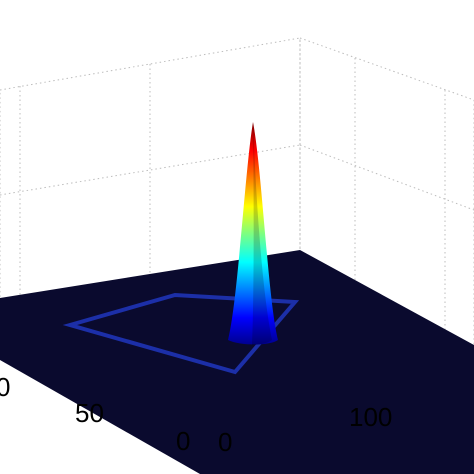 This screenshot has height=474, width=474. What do you see at coordinates (89, 413) in the screenshot?
I see `y-tick-label: 50` at bounding box center [89, 413].